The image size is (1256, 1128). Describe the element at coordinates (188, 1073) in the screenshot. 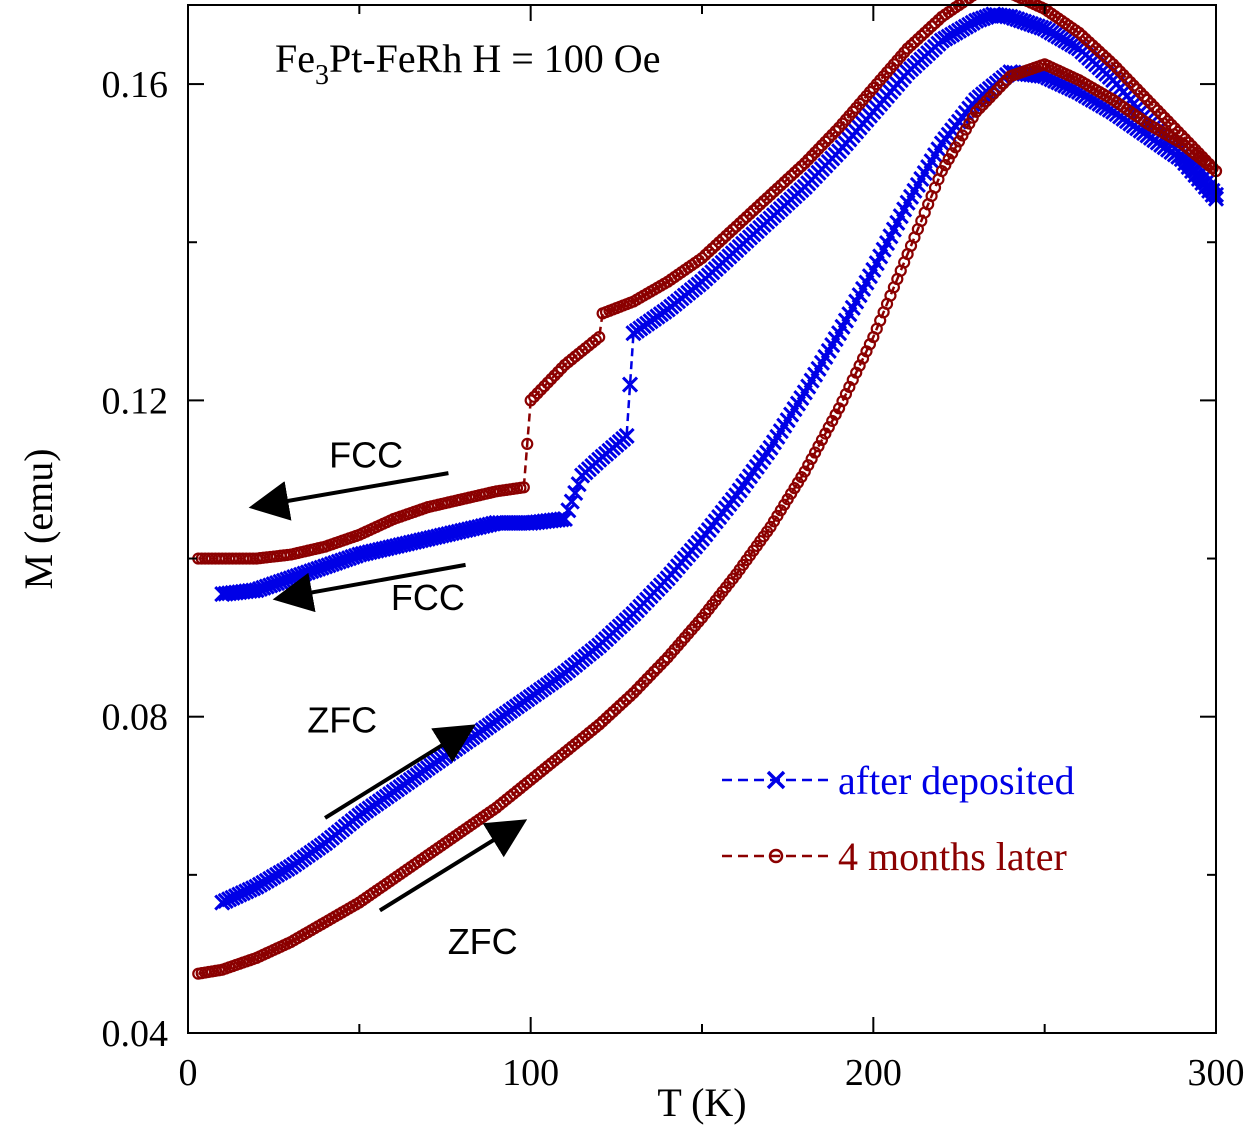

I see `x-tick-label: 0` at that location.